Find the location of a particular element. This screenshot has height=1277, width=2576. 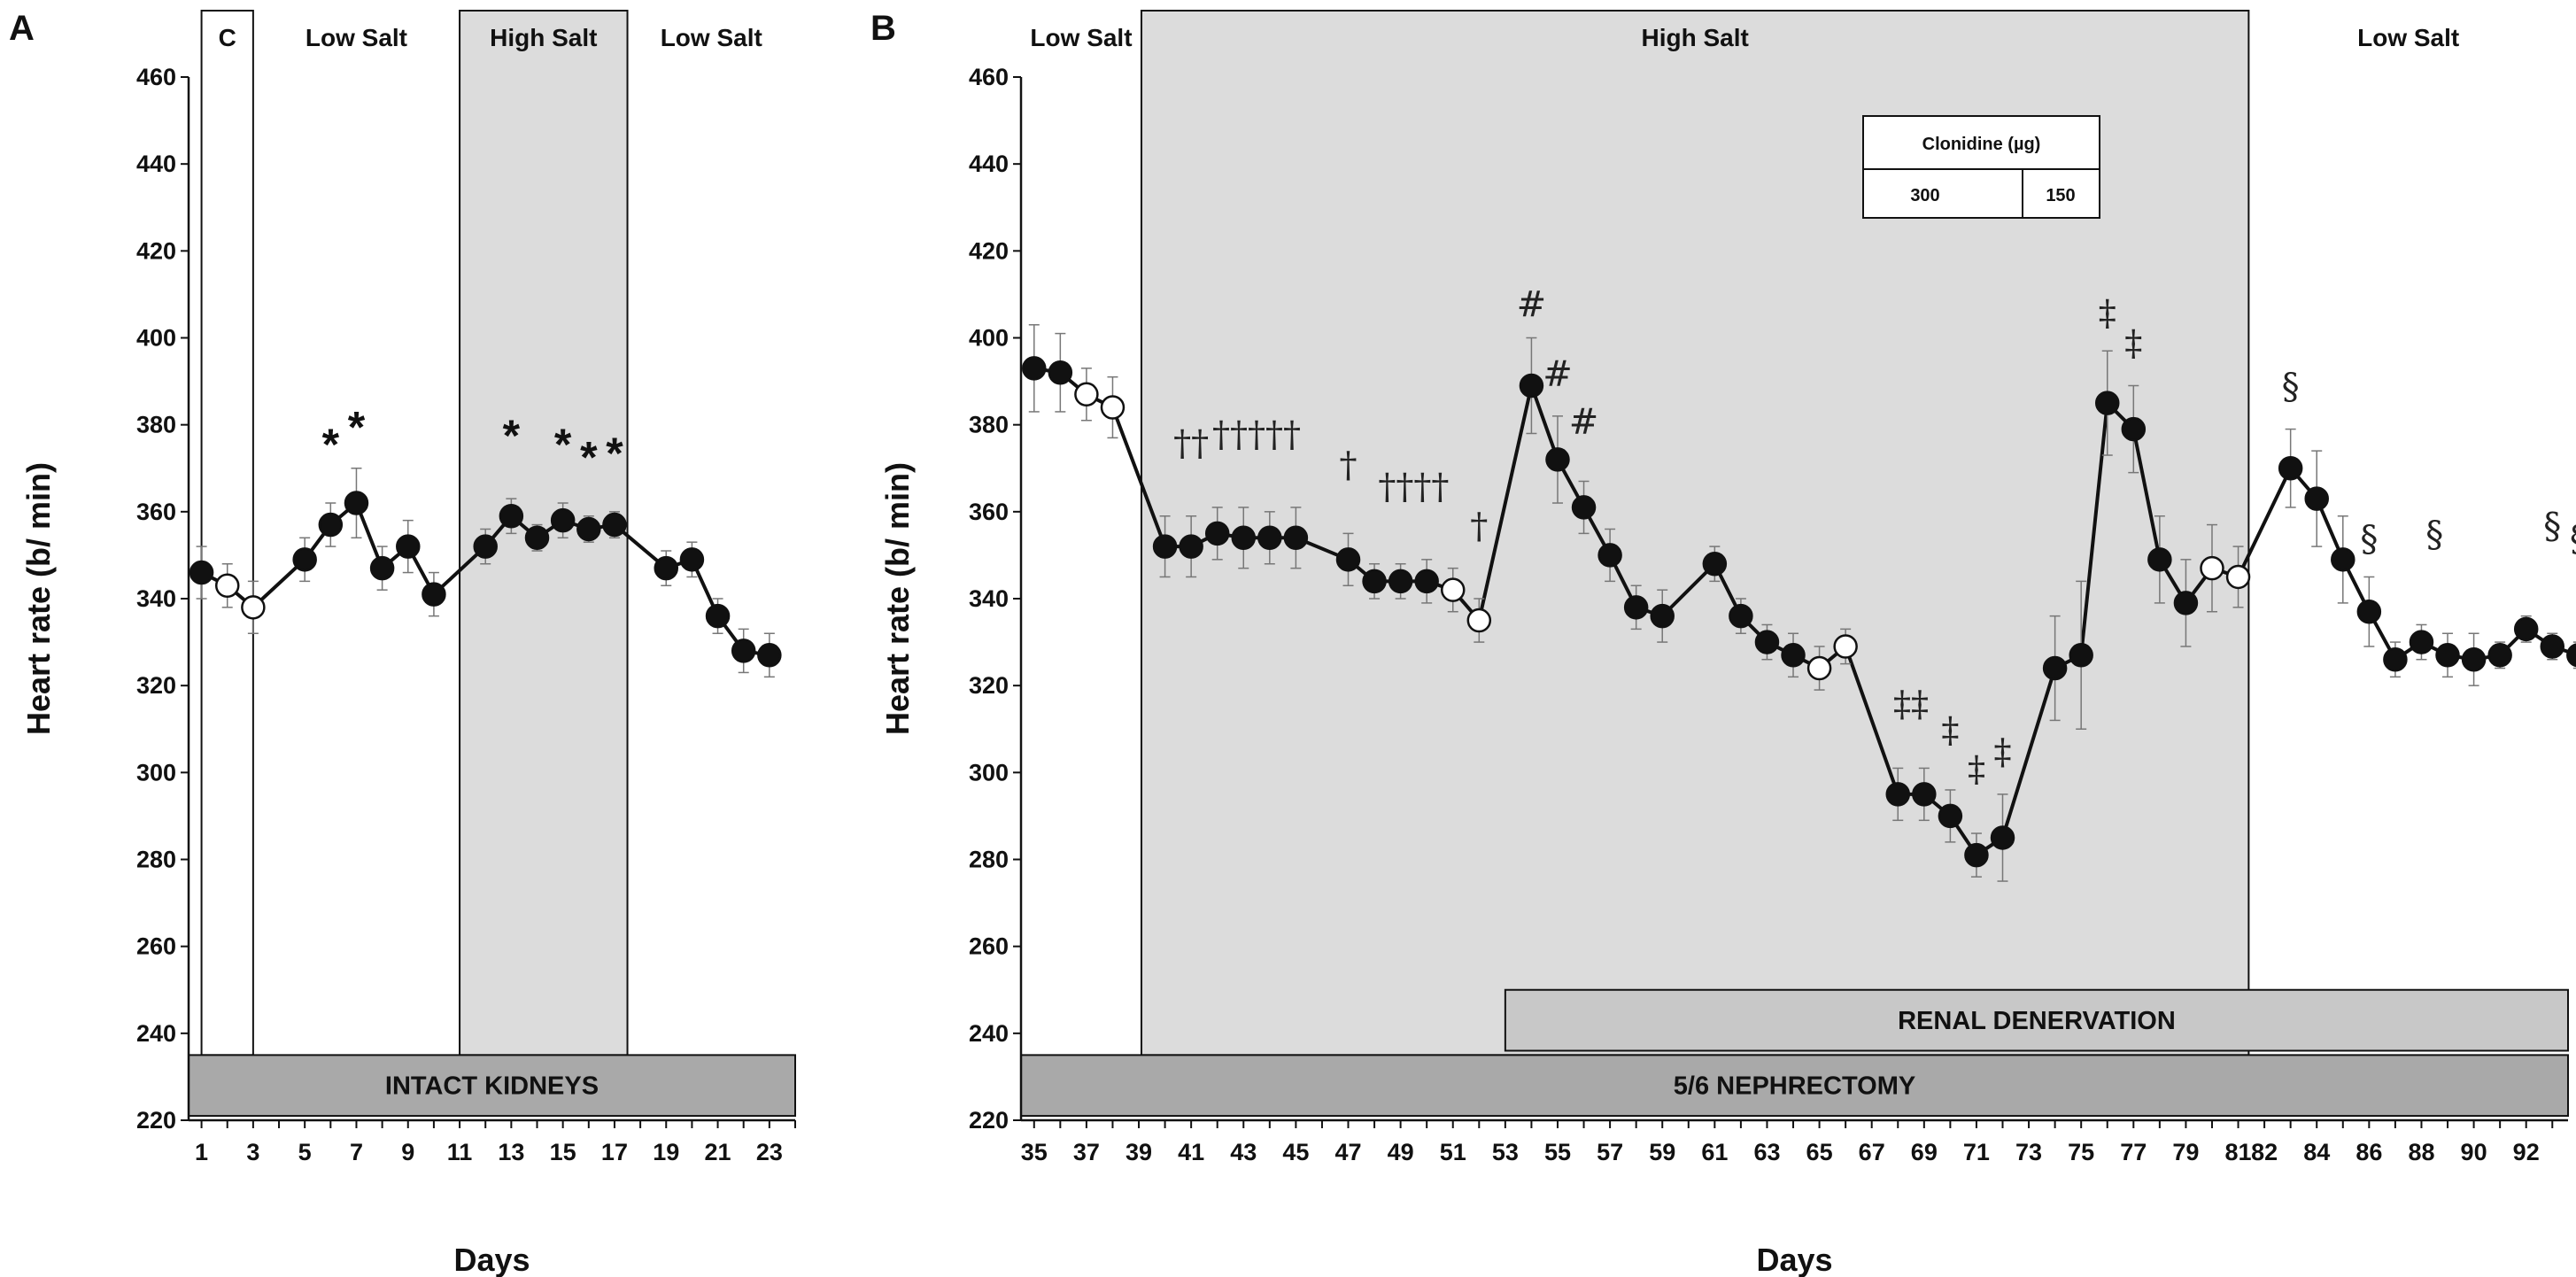

x-tick-label: 49 is located at coordinates (1401, 1152).